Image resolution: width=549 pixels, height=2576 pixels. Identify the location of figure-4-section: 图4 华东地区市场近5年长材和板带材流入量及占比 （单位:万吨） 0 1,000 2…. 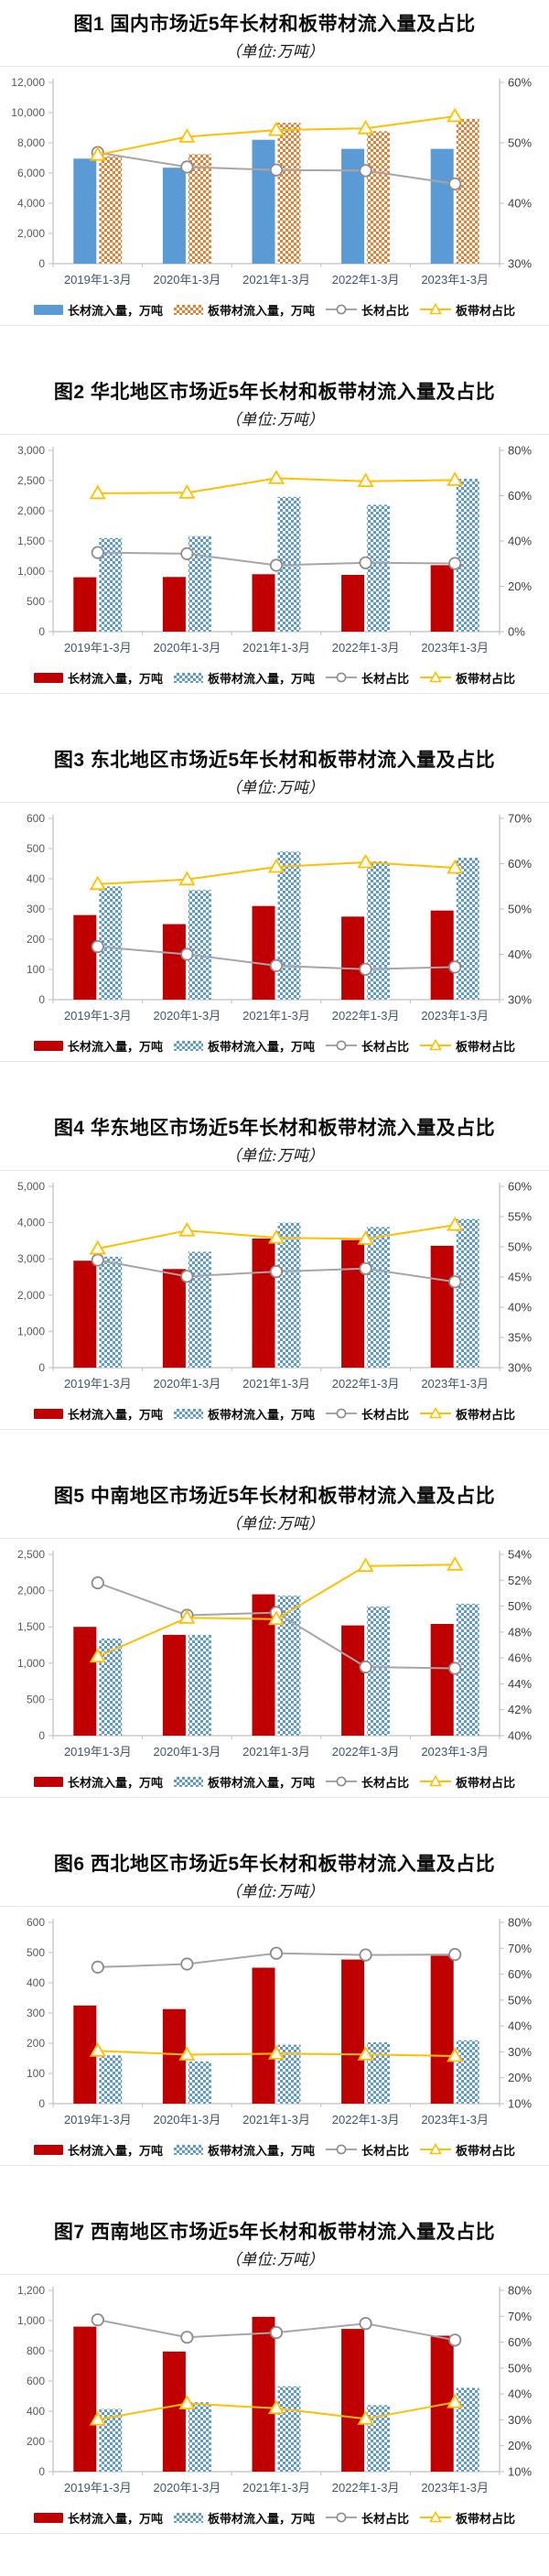
(274, 1288).